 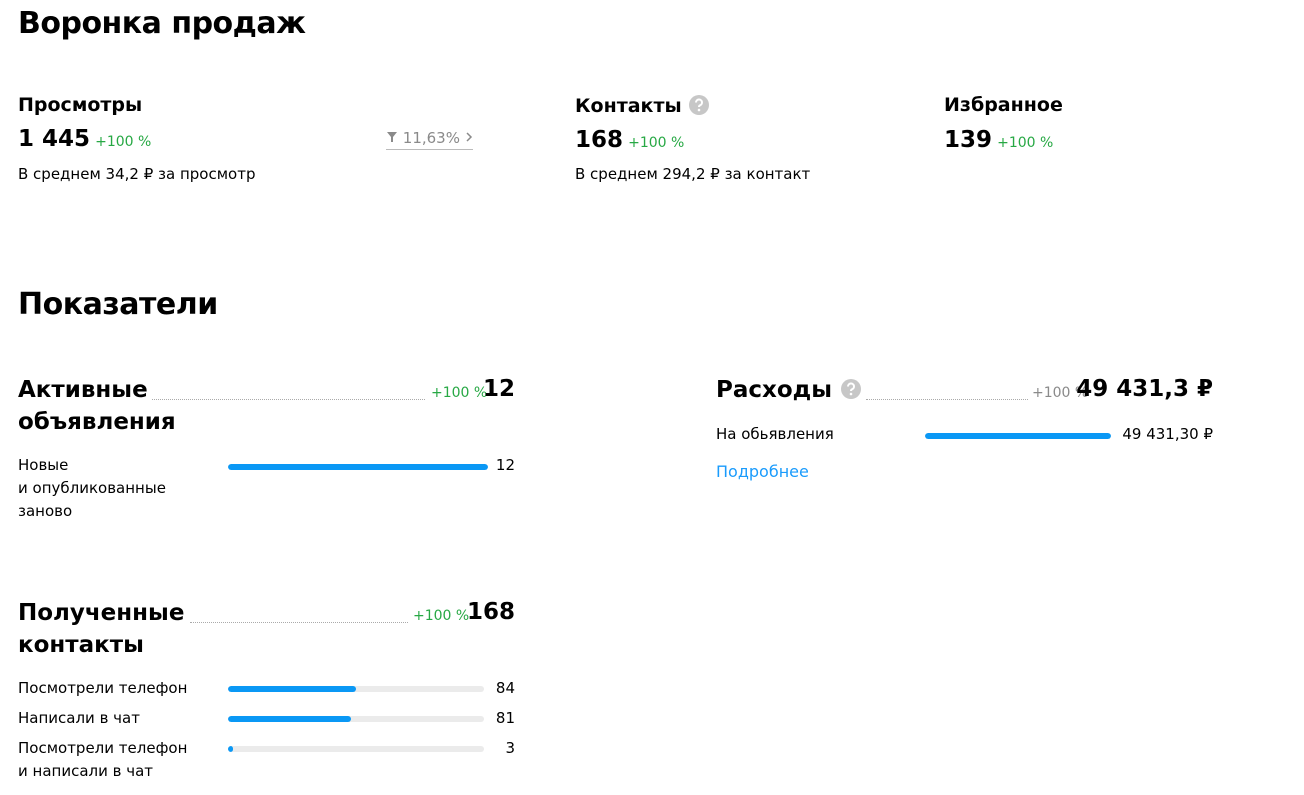 I want to click on conversion-link: 11,63%, so click(x=429, y=139).